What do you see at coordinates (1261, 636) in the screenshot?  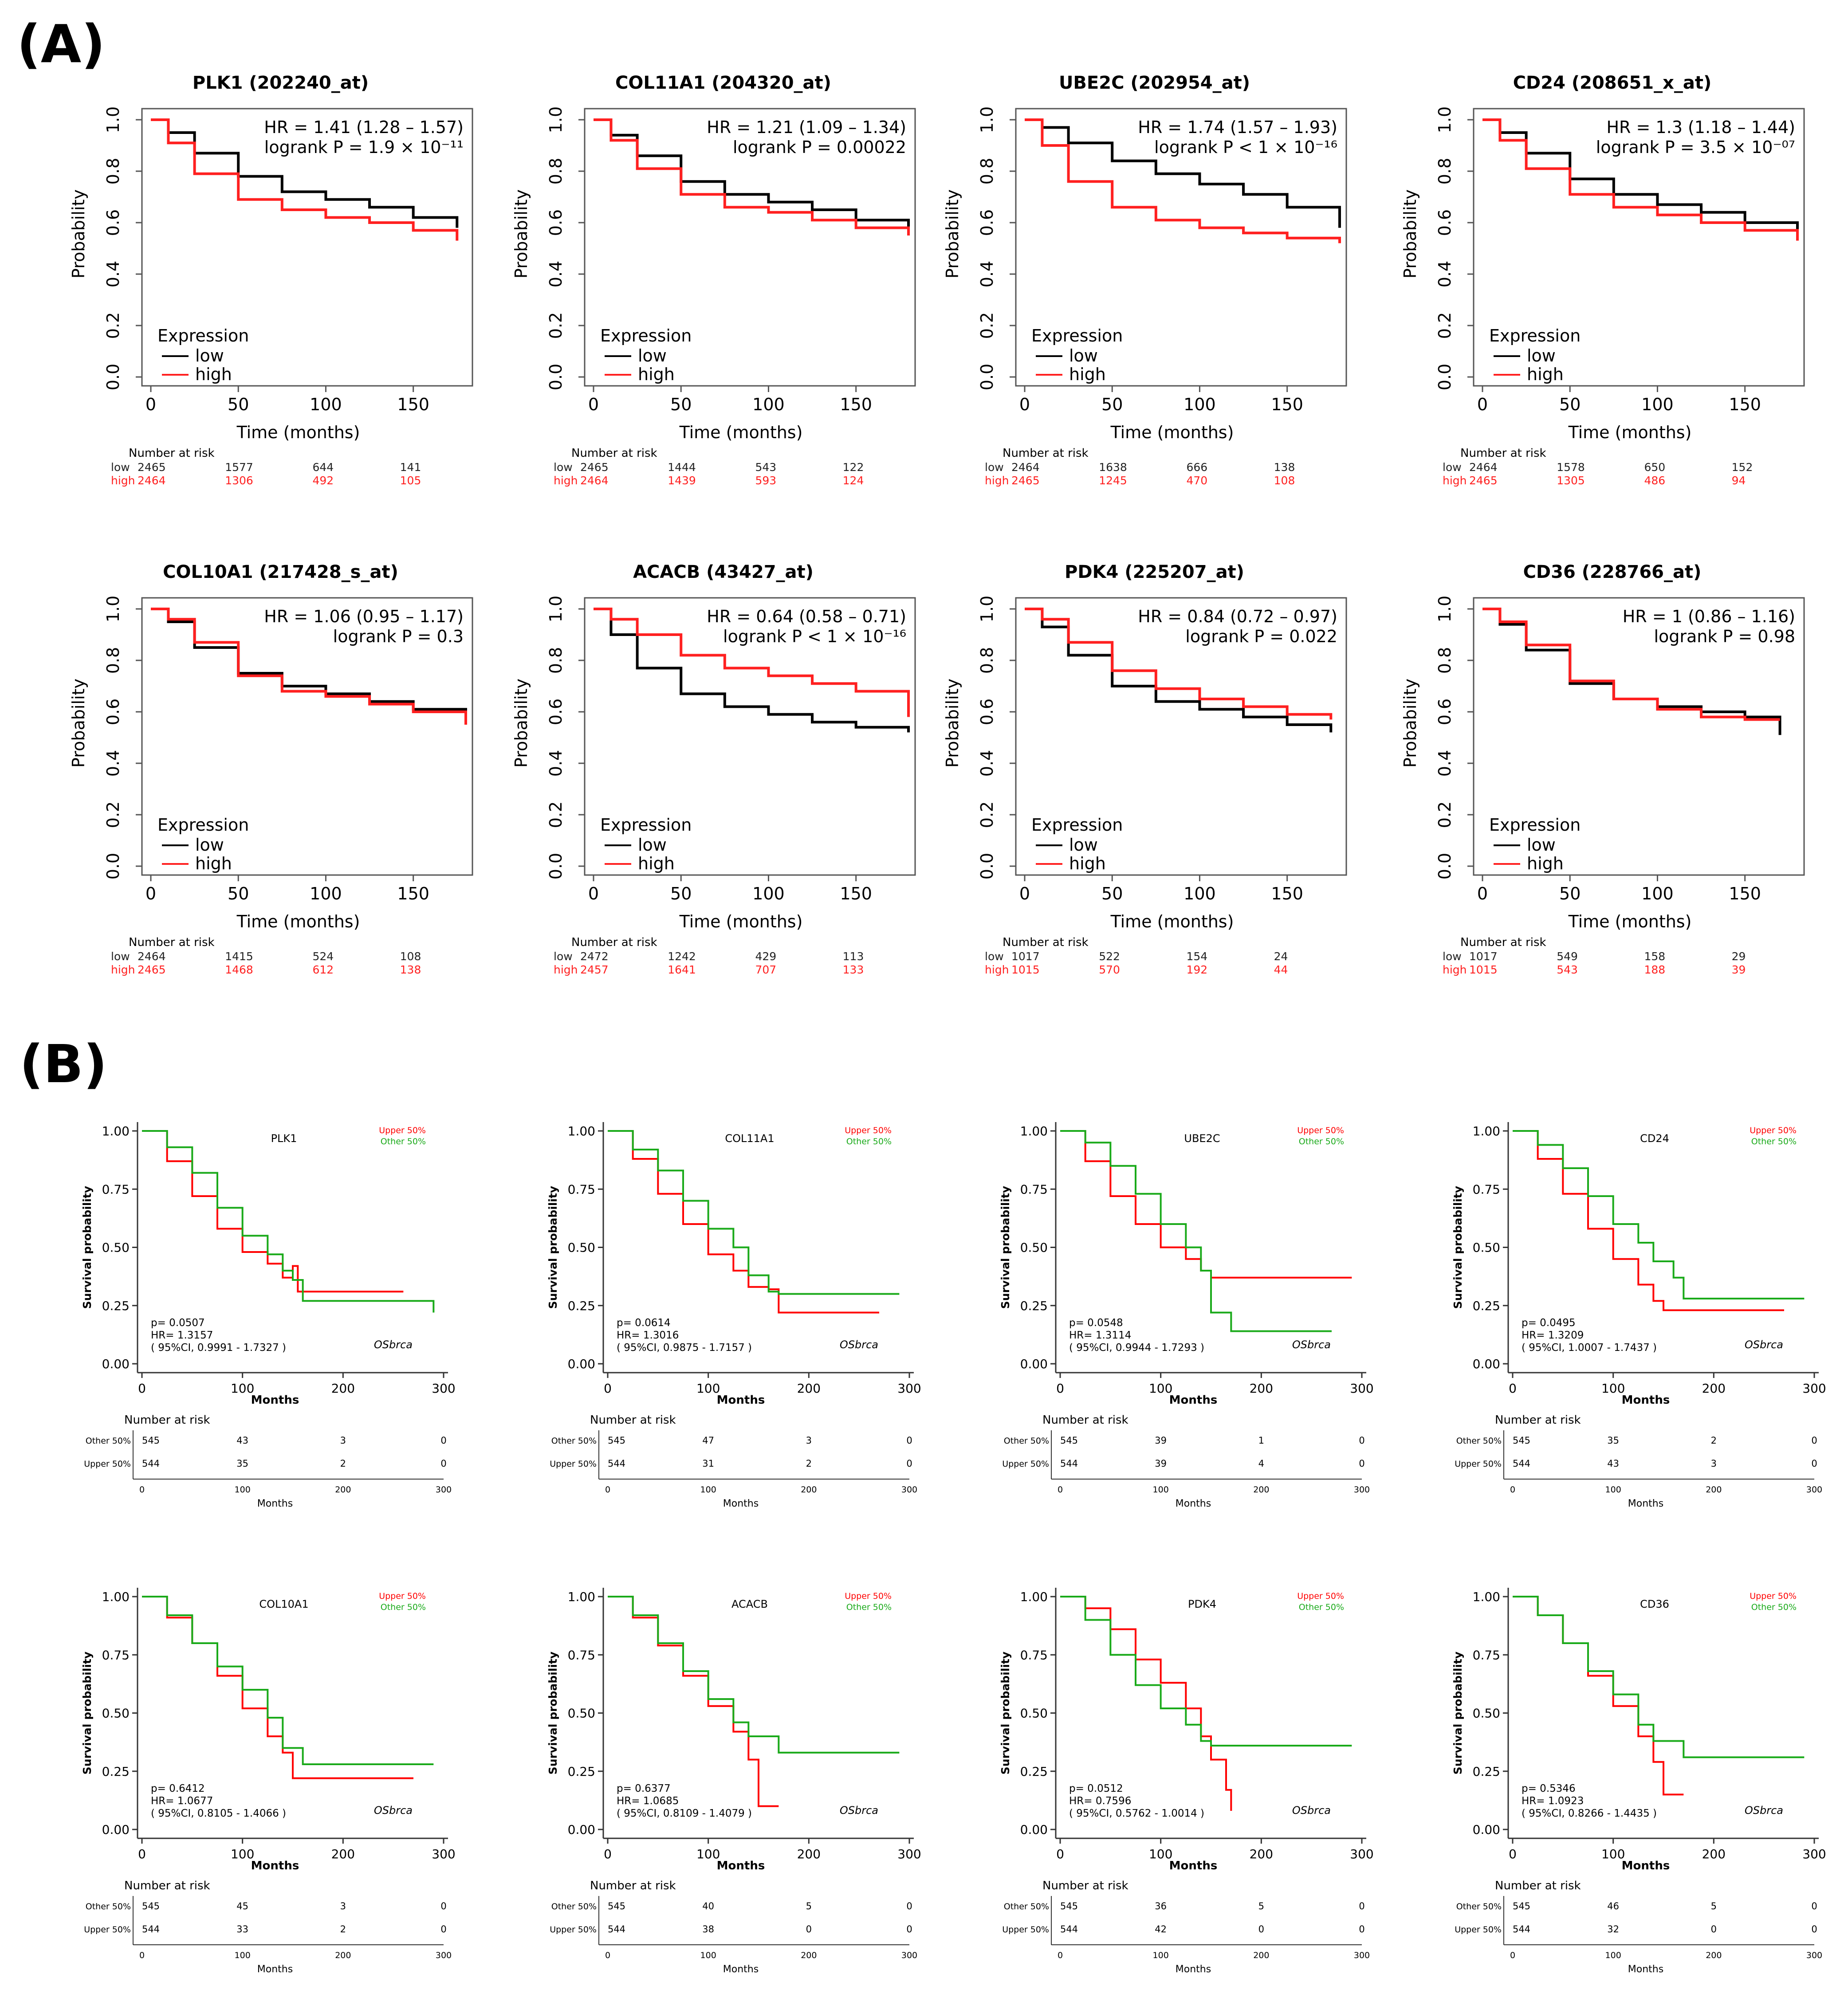 I see `logrank-text: logrank P = 0.022` at bounding box center [1261, 636].